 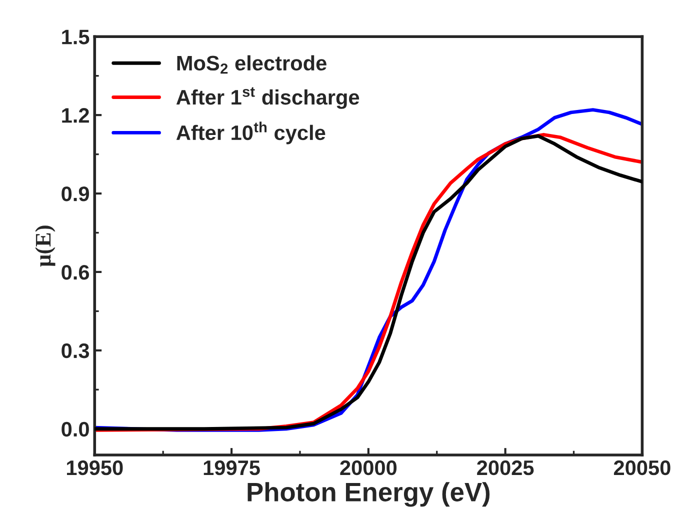 What do you see at coordinates (251, 133) in the screenshot?
I see `legend-label: After 10$^{th}$ cycle` at bounding box center [251, 133].